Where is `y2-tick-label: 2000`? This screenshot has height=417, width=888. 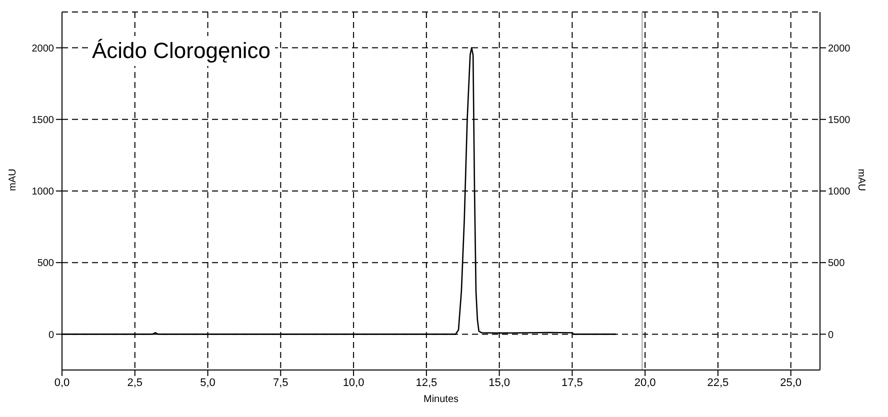
y2-tick-label: 2000 is located at coordinates (839, 48).